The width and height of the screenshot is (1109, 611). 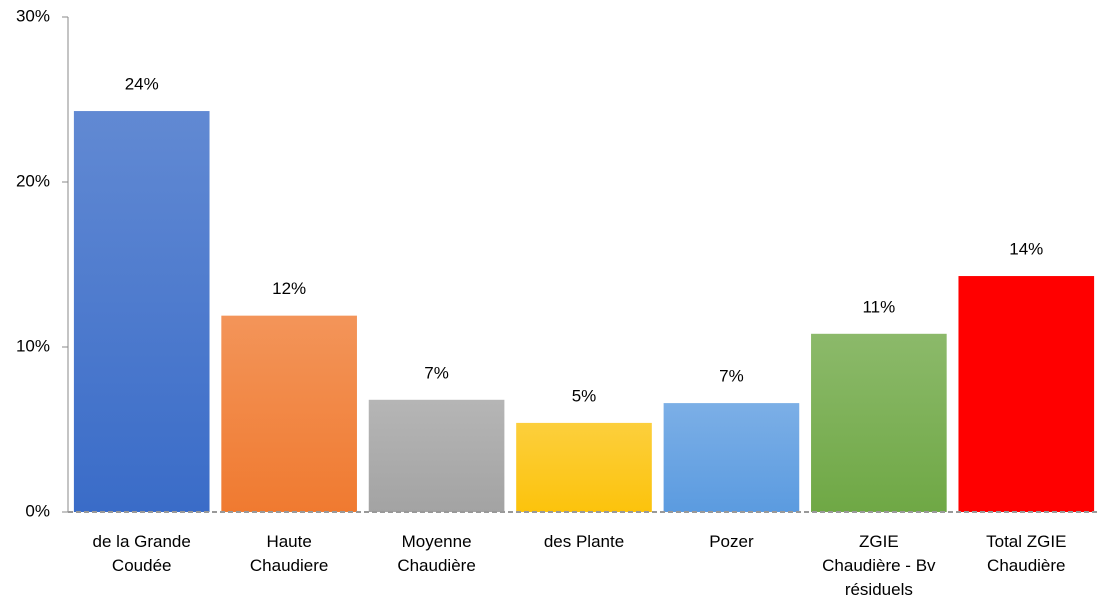 What do you see at coordinates (584, 541) in the screenshot?
I see `x-tick-label: des Plante` at bounding box center [584, 541].